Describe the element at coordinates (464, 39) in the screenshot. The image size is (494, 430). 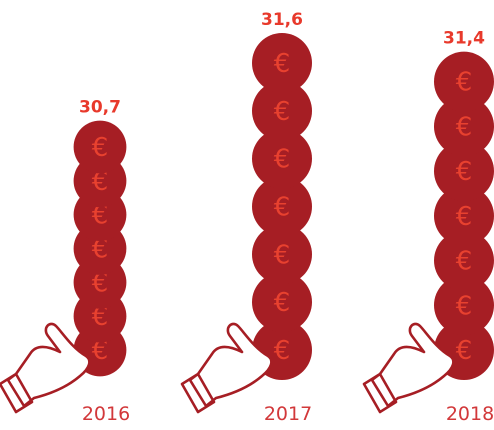
I see `value-label: 31,4` at that location.